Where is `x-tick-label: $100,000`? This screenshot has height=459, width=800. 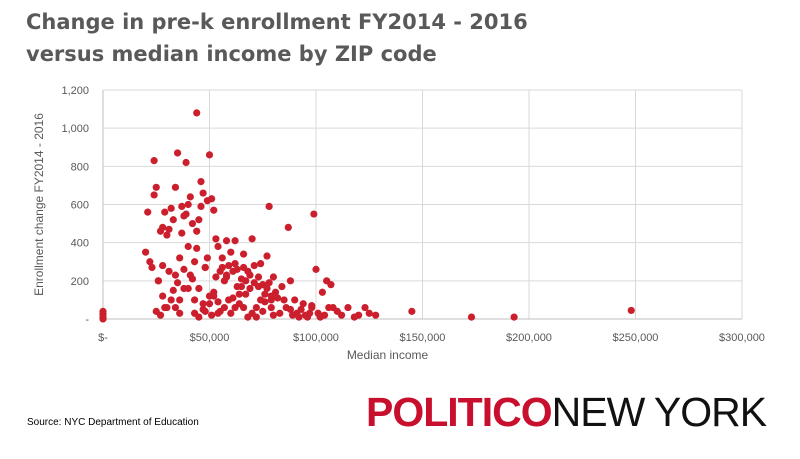
x-tick-label: $100,000 is located at coordinates (316, 338).